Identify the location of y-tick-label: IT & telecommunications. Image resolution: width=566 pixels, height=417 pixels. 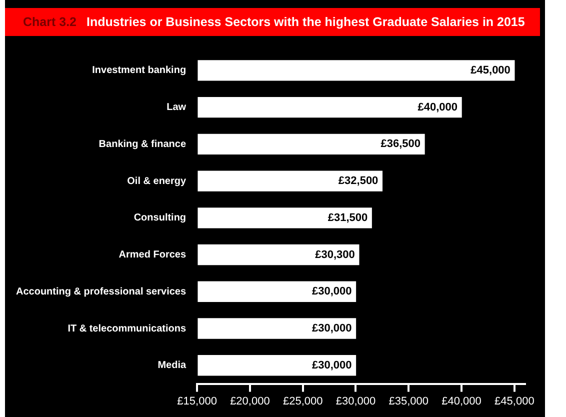
(127, 328).